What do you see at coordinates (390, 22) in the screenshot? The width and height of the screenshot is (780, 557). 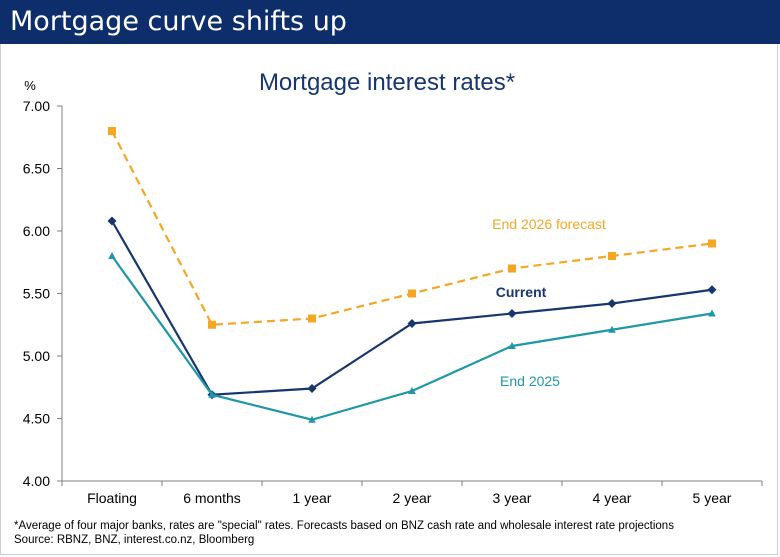 I see `slide-header: Mortgage curve shifts up` at bounding box center [390, 22].